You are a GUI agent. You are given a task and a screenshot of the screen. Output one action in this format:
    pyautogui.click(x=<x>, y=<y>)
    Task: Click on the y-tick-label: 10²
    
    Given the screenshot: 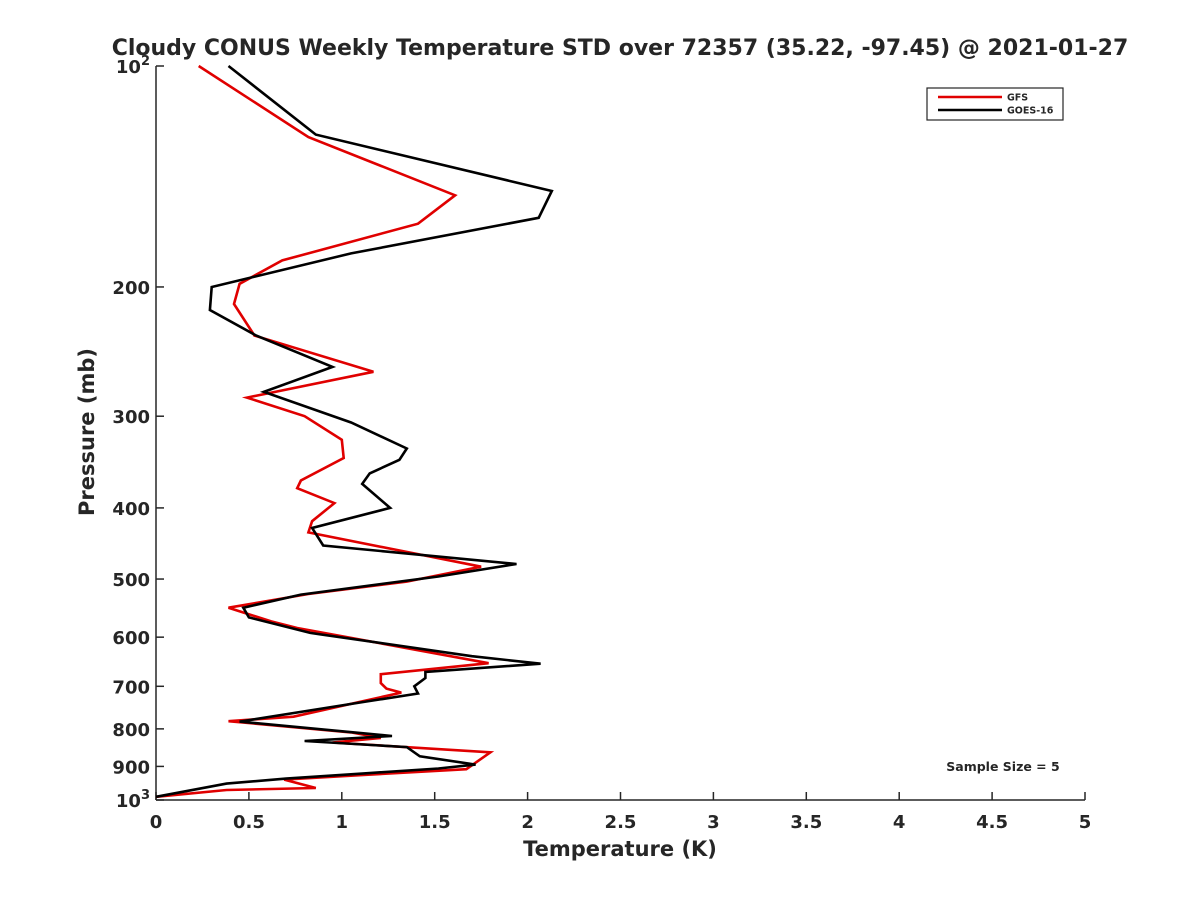 What is the action you would take?
    pyautogui.click(x=133, y=66)
    